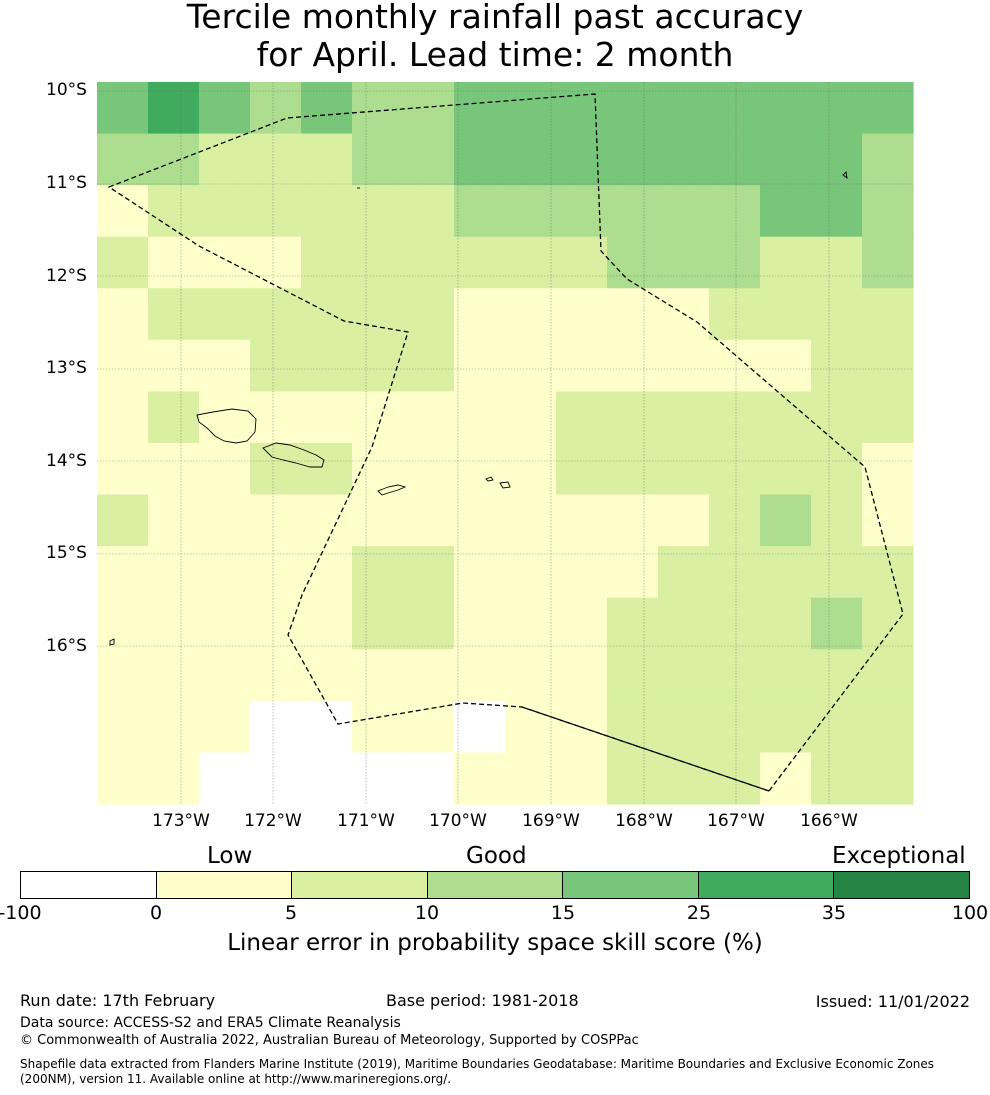 The height and width of the screenshot is (1095, 990). I want to click on colorbar-tick: 5, so click(291, 913).